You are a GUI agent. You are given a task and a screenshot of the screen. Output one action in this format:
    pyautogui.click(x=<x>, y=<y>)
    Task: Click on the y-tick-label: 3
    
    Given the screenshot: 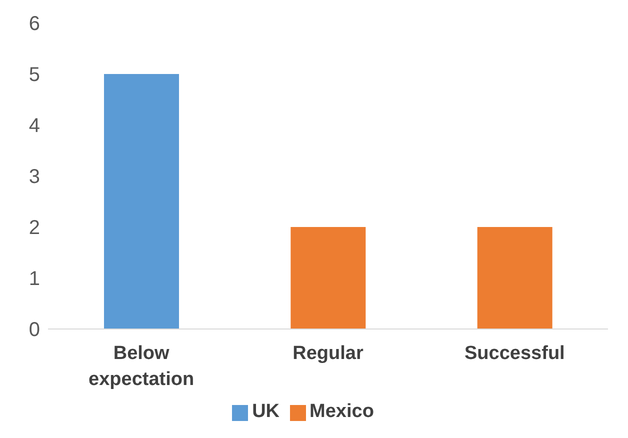 What is the action you would take?
    pyautogui.click(x=34, y=177)
    